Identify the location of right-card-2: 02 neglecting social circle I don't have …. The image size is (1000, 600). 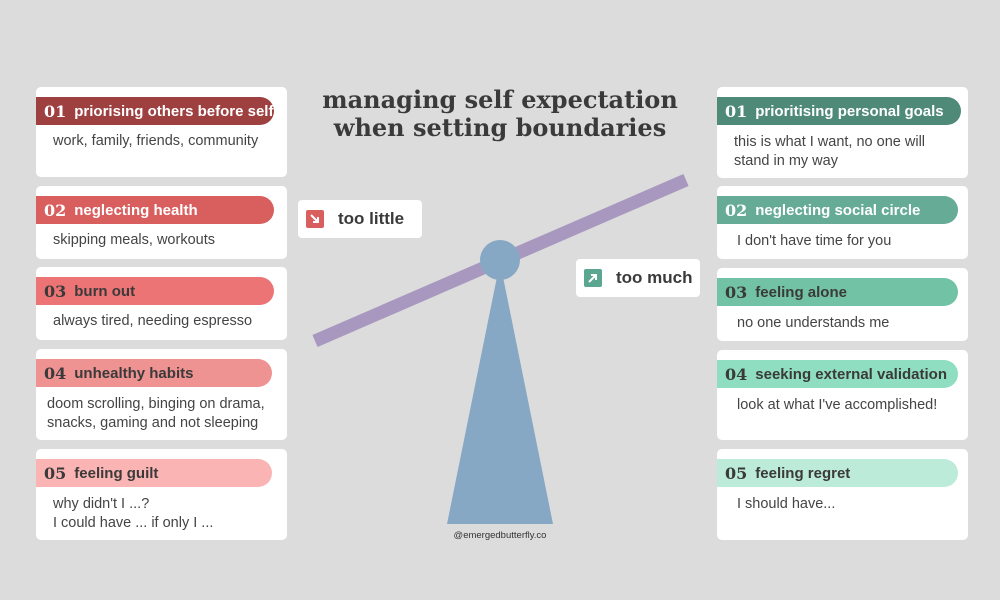
(842, 222).